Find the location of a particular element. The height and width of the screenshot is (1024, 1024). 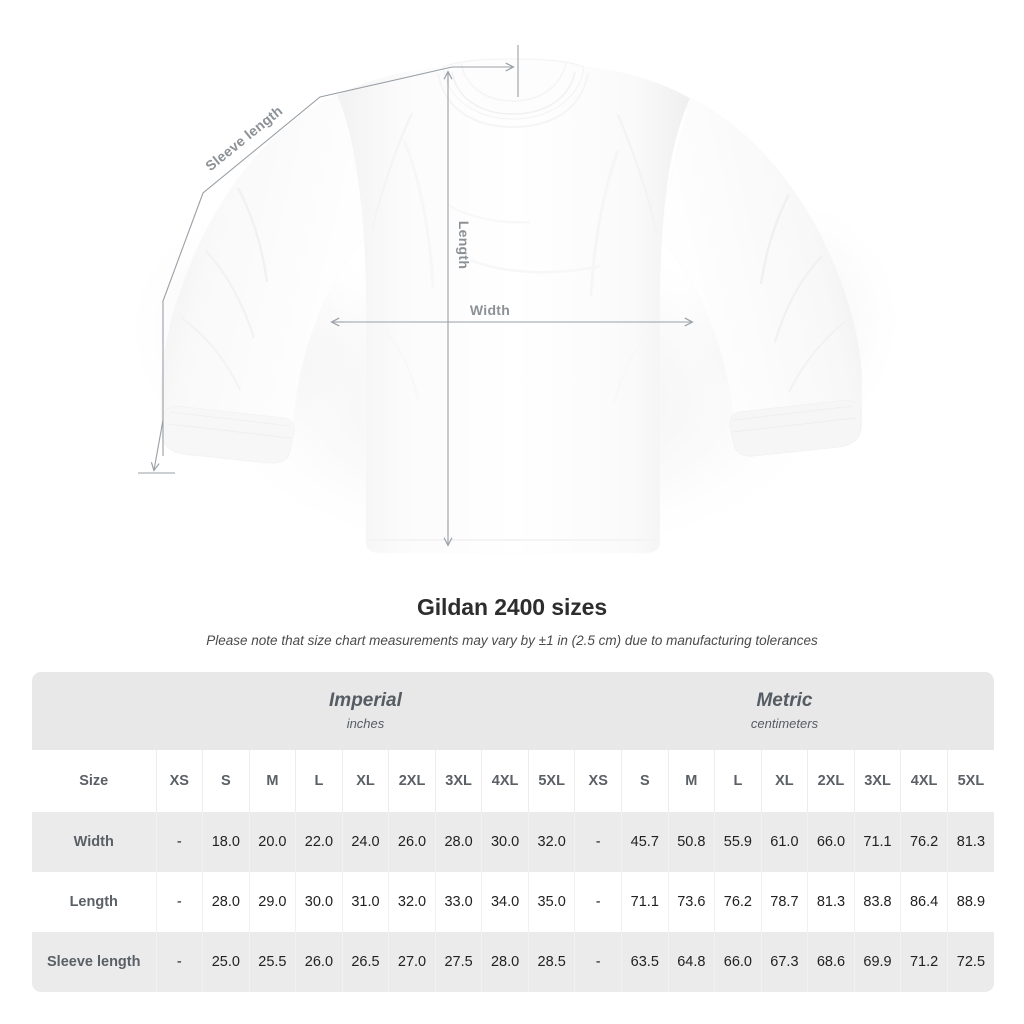

size-header-imperial-5xl: 5XL is located at coordinates (552, 781).